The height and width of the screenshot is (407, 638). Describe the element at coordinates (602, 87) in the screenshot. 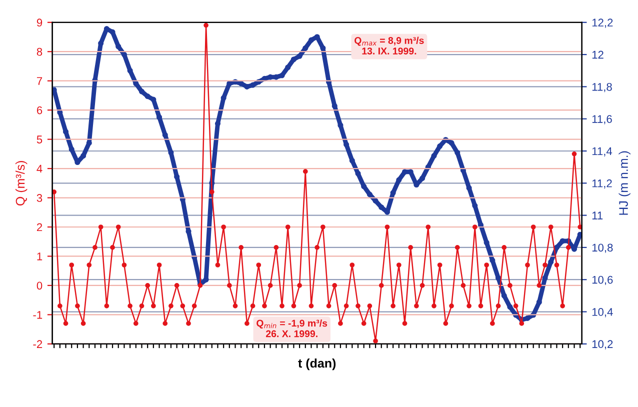

I see `y2-tick-label: 11,8` at that location.